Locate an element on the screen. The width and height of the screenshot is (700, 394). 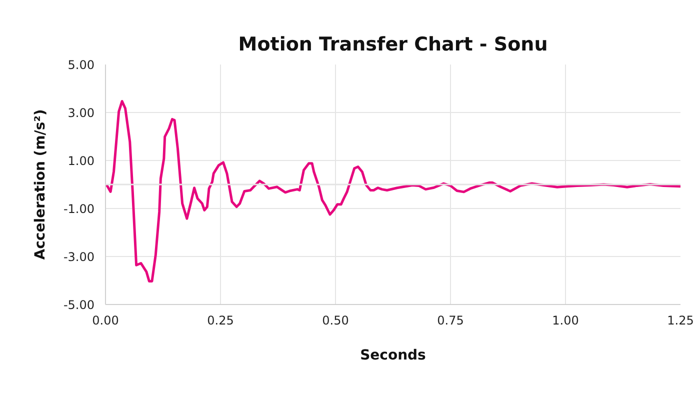
y-axis-title: Acceleration (m/s²) is located at coordinates (40, 184).